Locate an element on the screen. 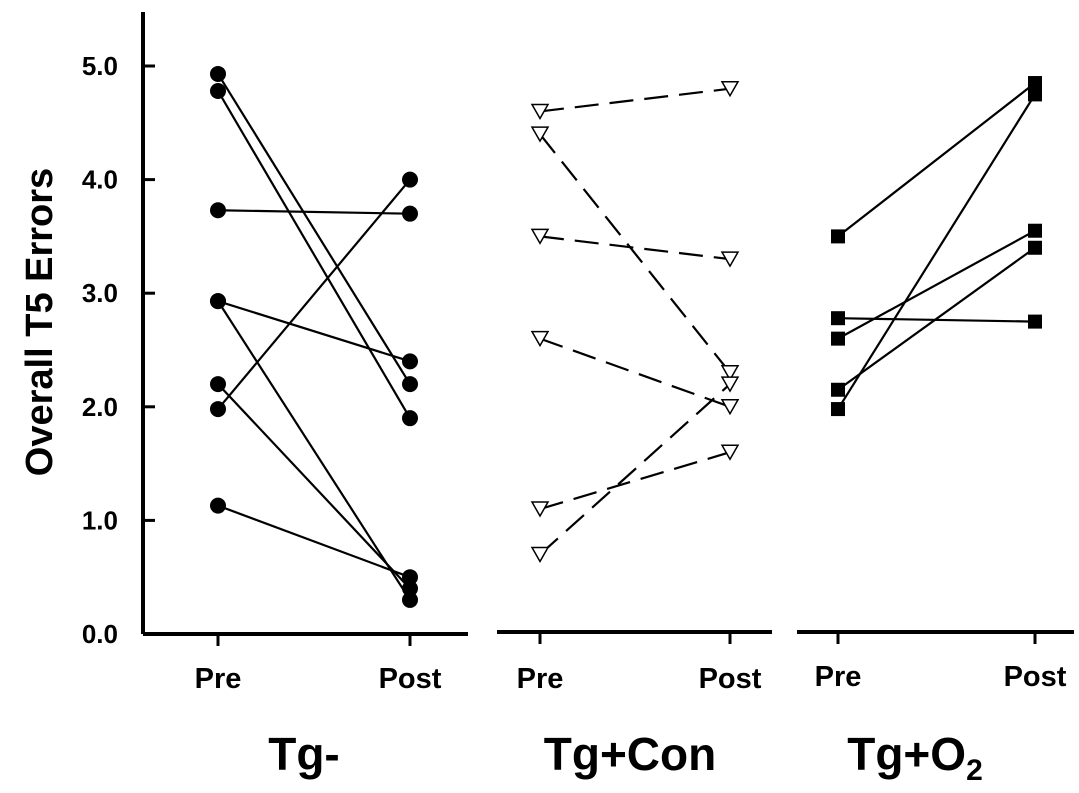  group-label: Tg+O2 is located at coordinates (915, 757).